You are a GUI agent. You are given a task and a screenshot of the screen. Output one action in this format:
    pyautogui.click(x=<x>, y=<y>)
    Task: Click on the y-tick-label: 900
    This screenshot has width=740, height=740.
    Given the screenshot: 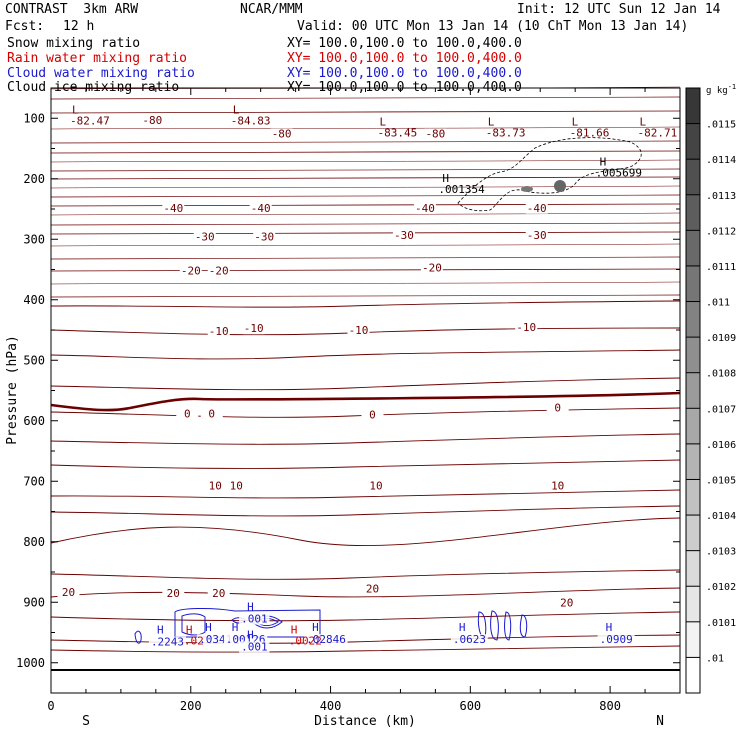 What is the action you would take?
    pyautogui.click(x=34, y=602)
    